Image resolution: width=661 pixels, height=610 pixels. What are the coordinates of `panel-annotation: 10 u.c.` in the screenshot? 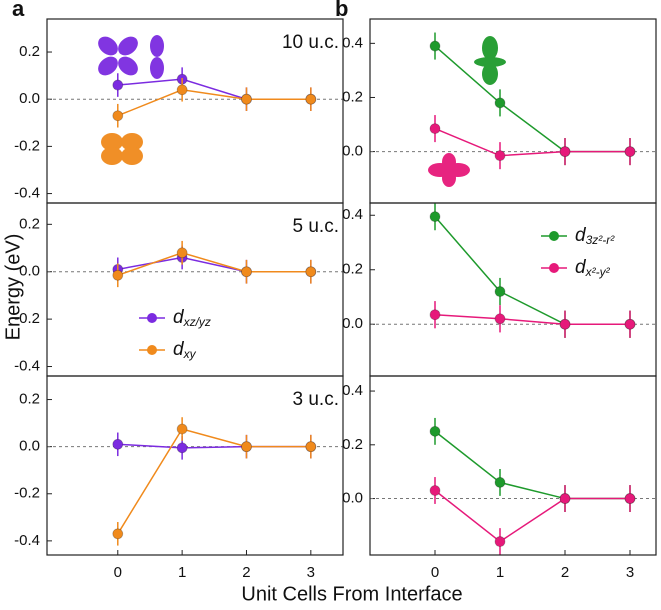 It's located at (310, 42).